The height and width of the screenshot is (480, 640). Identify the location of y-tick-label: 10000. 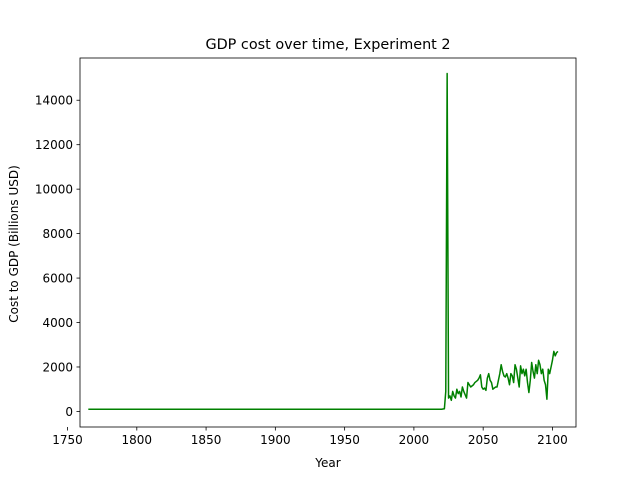
(54, 190).